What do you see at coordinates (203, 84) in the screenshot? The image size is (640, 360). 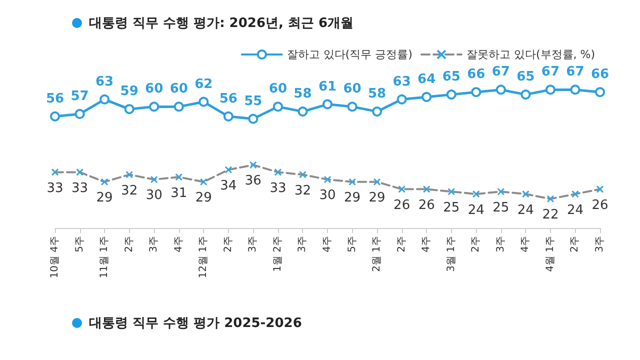 I see `data-label: 62` at bounding box center [203, 84].